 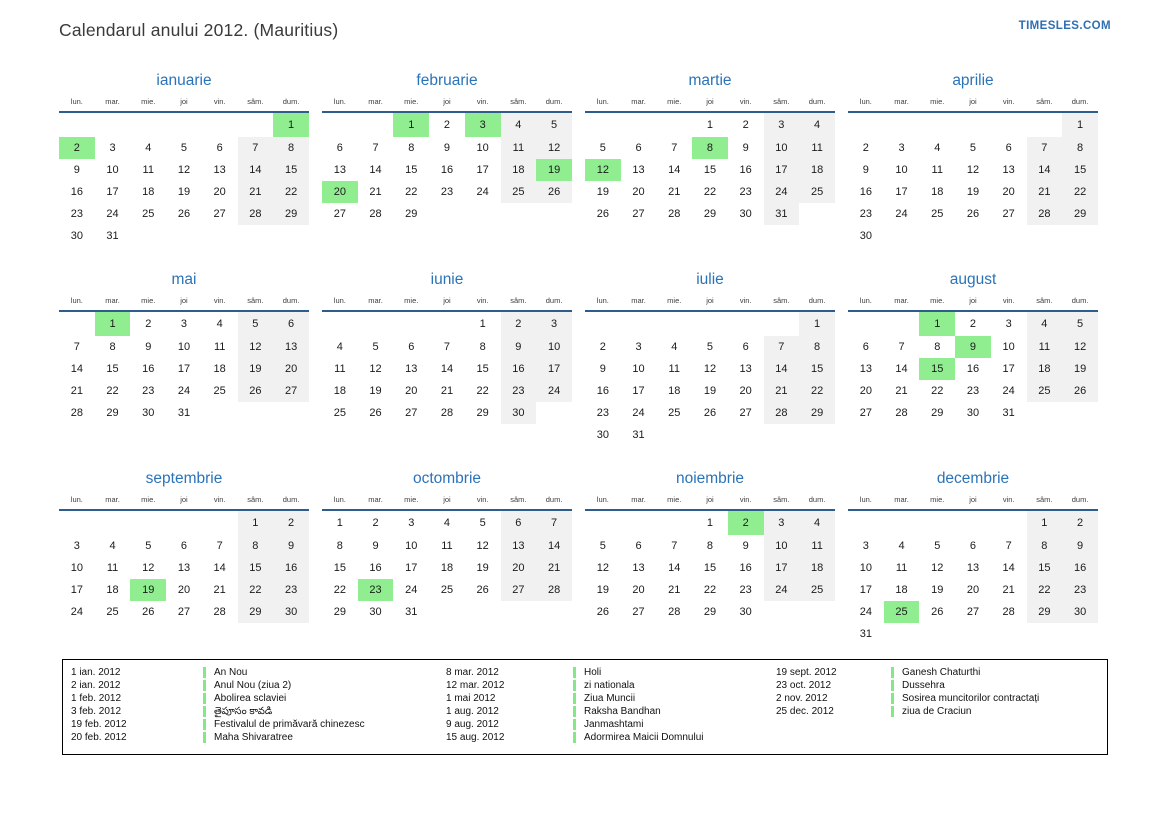 I want to click on legend-holiday-label: Janmashtami, so click(x=614, y=724).